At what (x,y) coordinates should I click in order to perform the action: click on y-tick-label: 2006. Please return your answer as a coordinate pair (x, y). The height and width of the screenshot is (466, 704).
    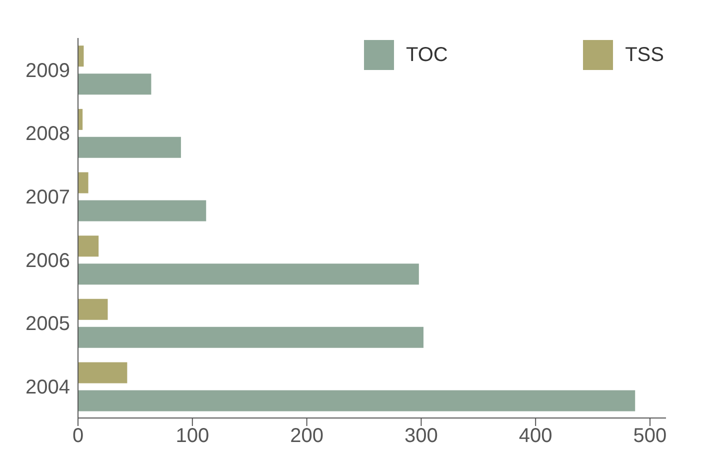
    Looking at the image, I should click on (48, 261).